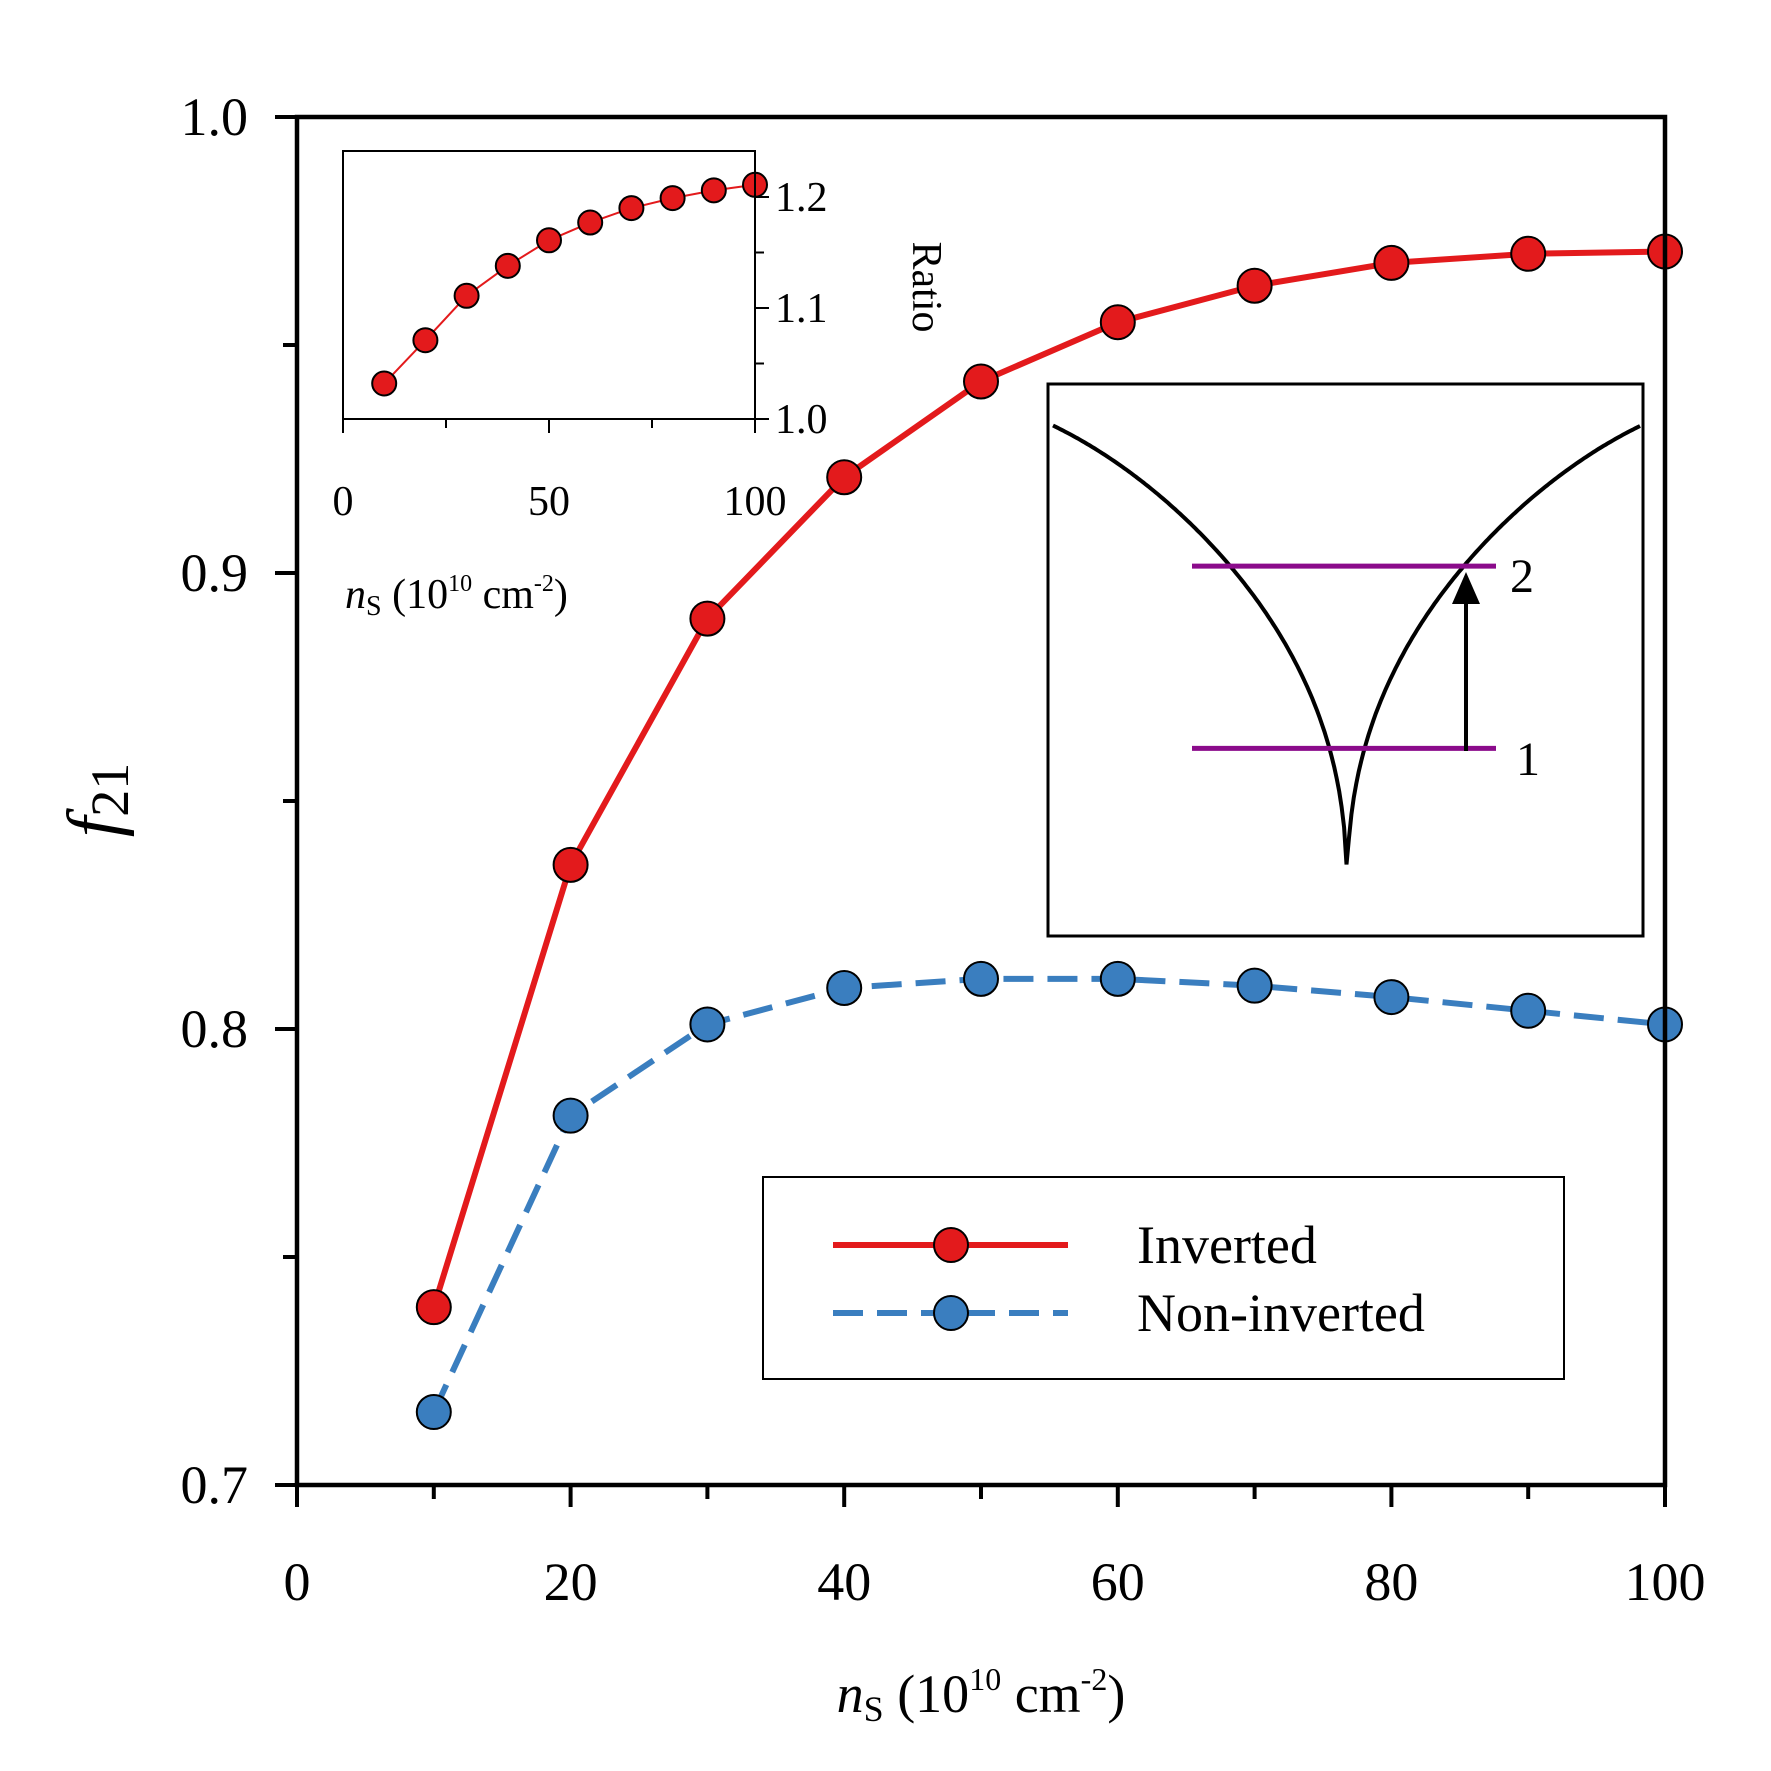 The width and height of the screenshot is (1771, 1771). I want to click on inset-y-tick-label: 1.0, so click(801, 420).